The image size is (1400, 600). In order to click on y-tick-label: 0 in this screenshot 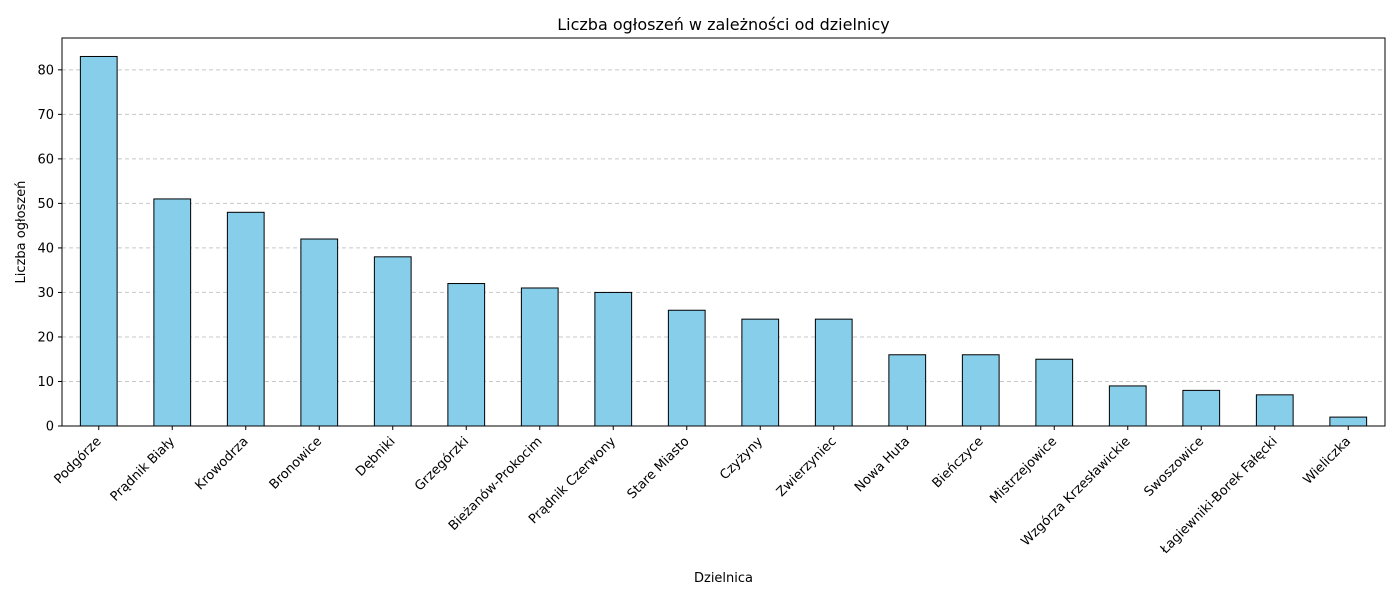, I will do `click(50, 427)`.